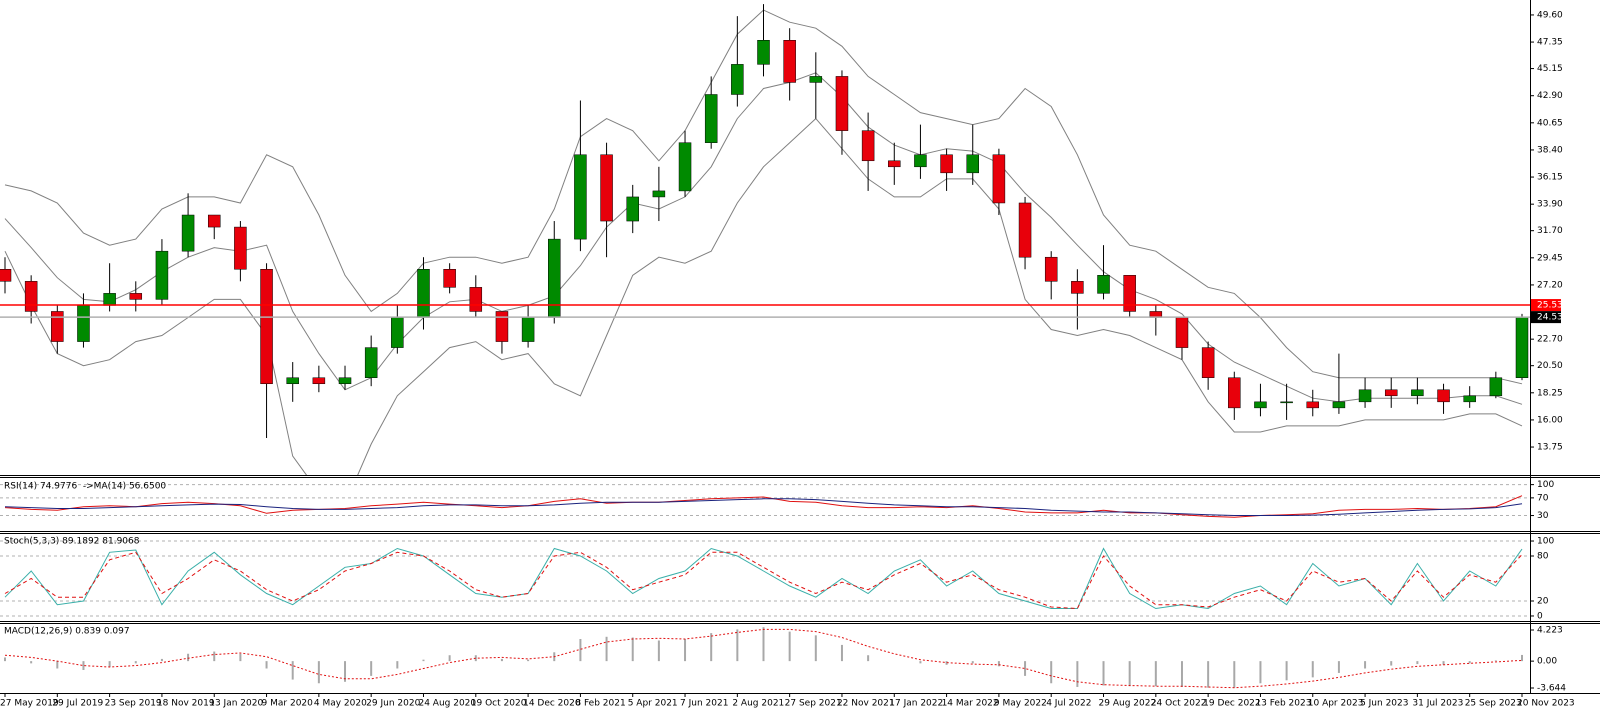  What do you see at coordinates (916, 704) in the screenshot?
I see `x-tick-label: 17 Jan 2022` at bounding box center [916, 704].